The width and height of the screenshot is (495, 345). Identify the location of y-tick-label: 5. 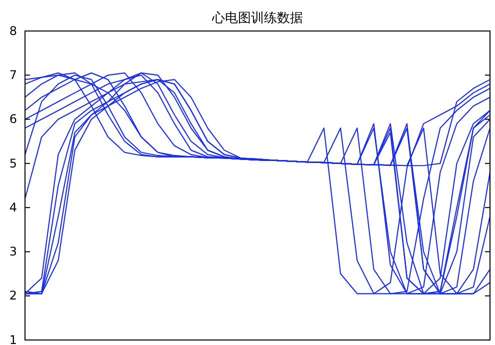
(13, 163).